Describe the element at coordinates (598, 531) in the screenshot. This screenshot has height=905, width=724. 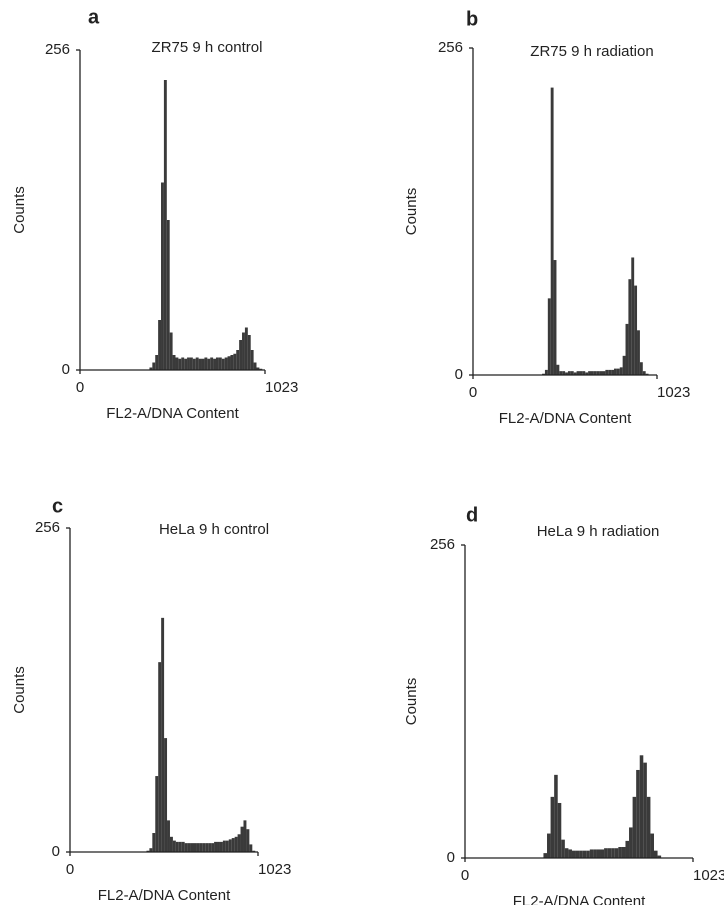
I see `chart-title: HeLa 9 h radiation` at that location.